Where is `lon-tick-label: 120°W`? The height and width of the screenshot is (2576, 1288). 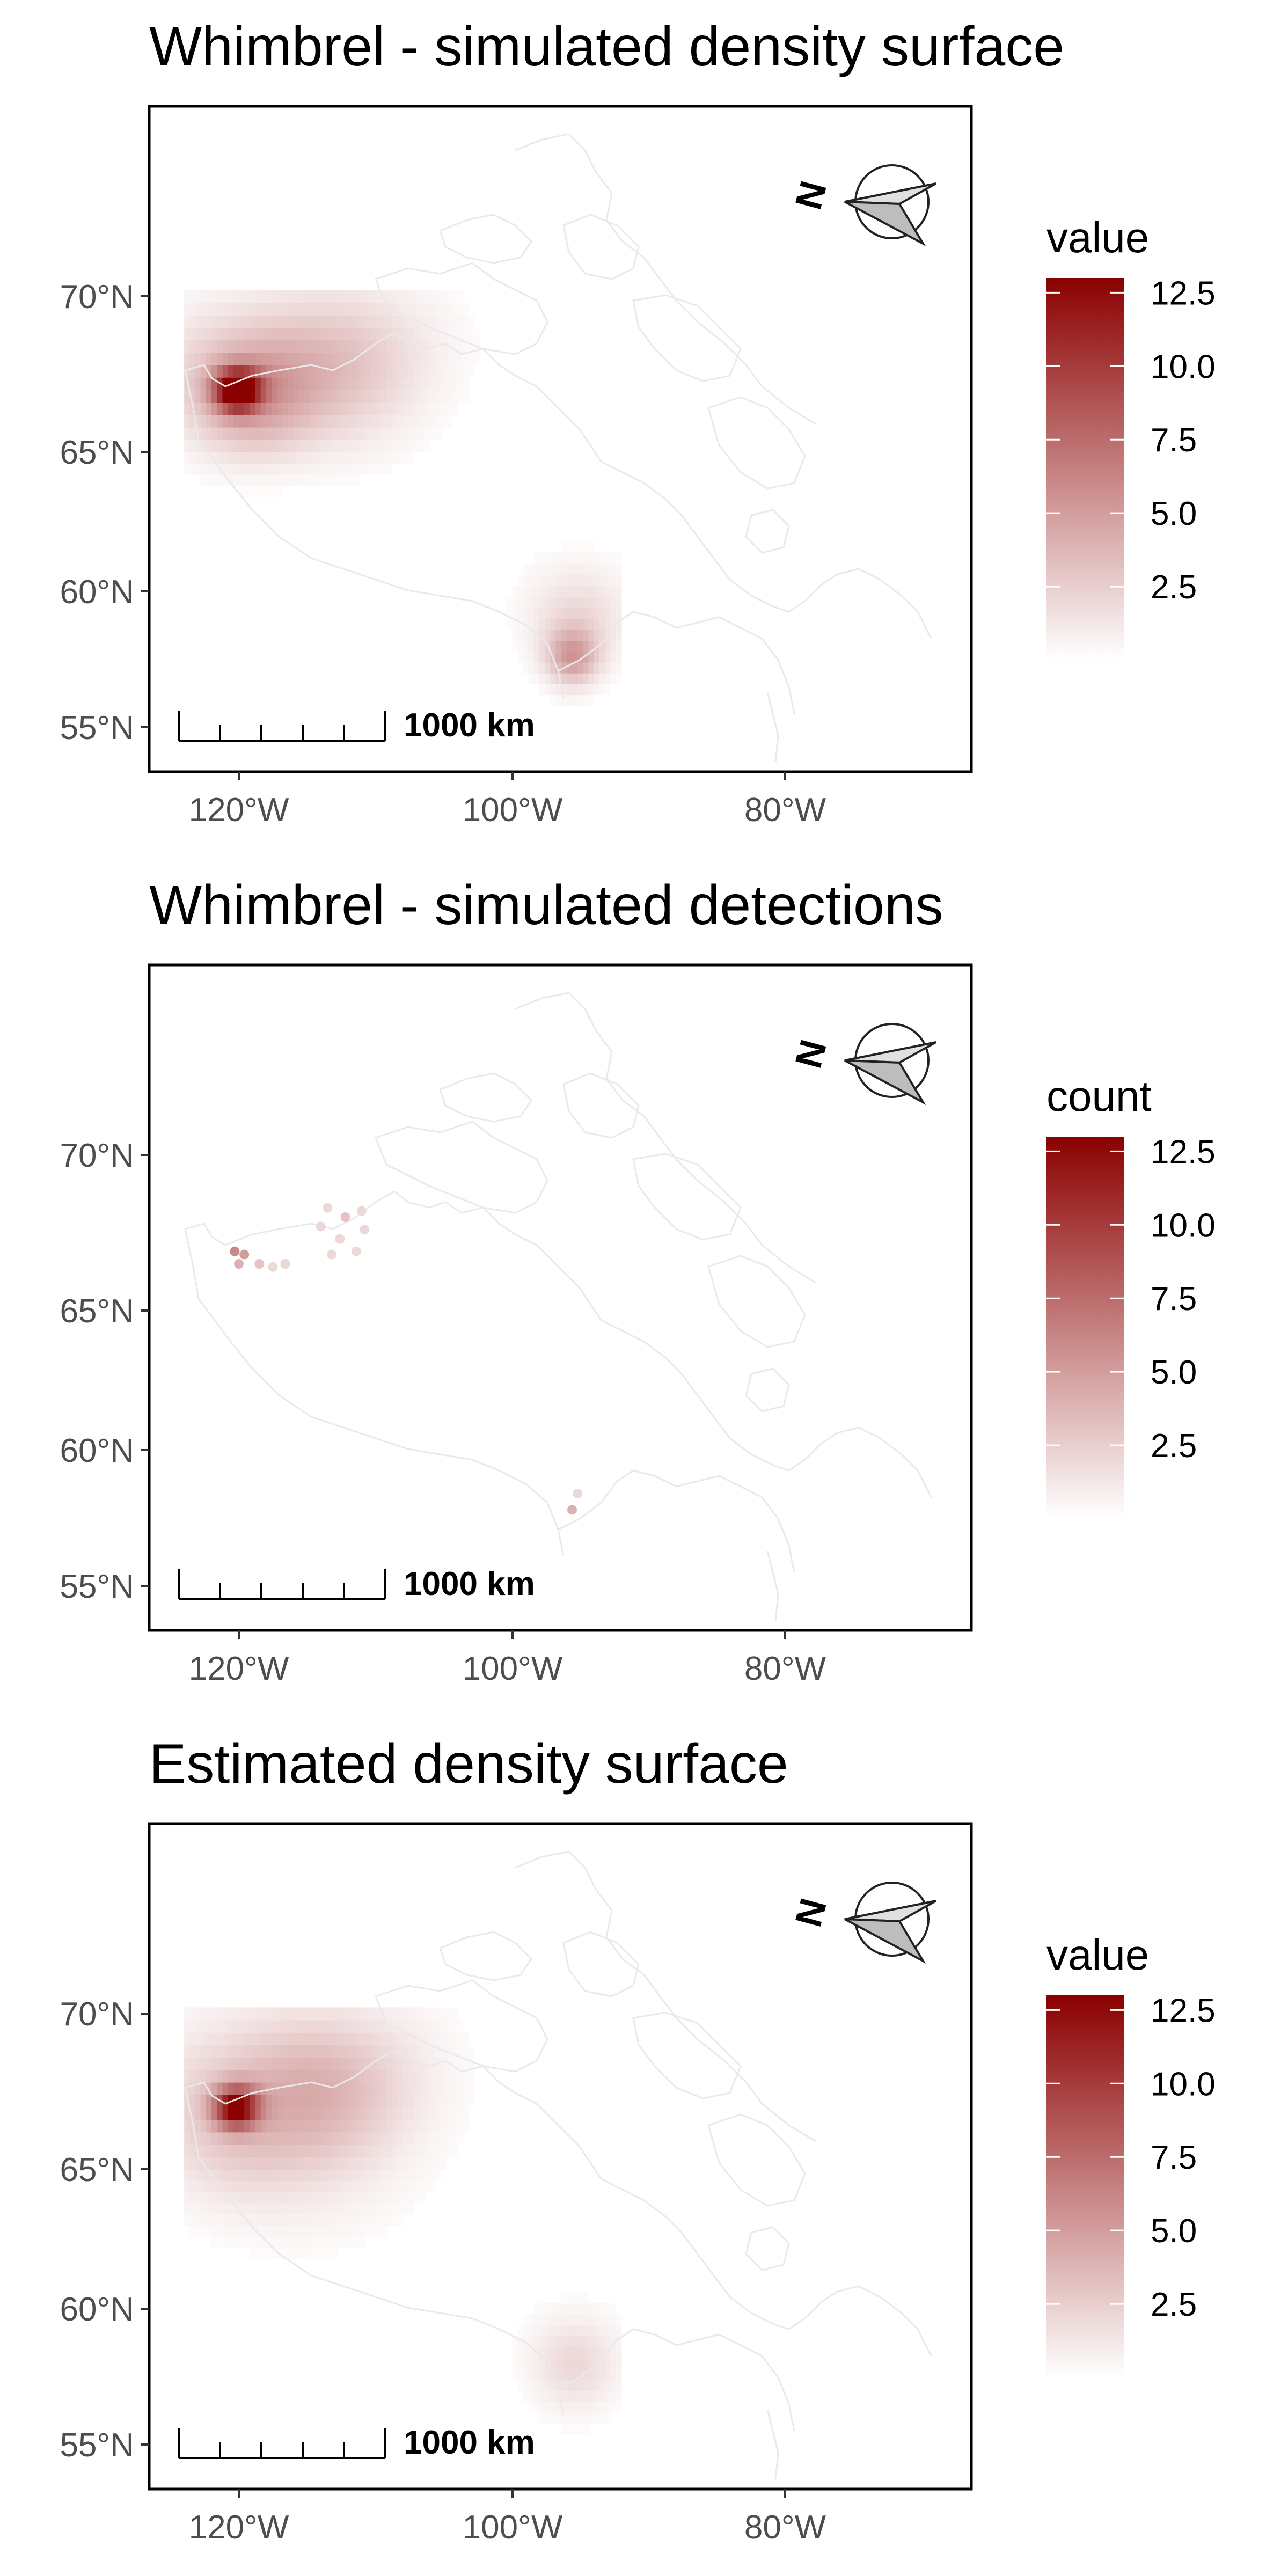 lon-tick-label: 120°W is located at coordinates (239, 1668).